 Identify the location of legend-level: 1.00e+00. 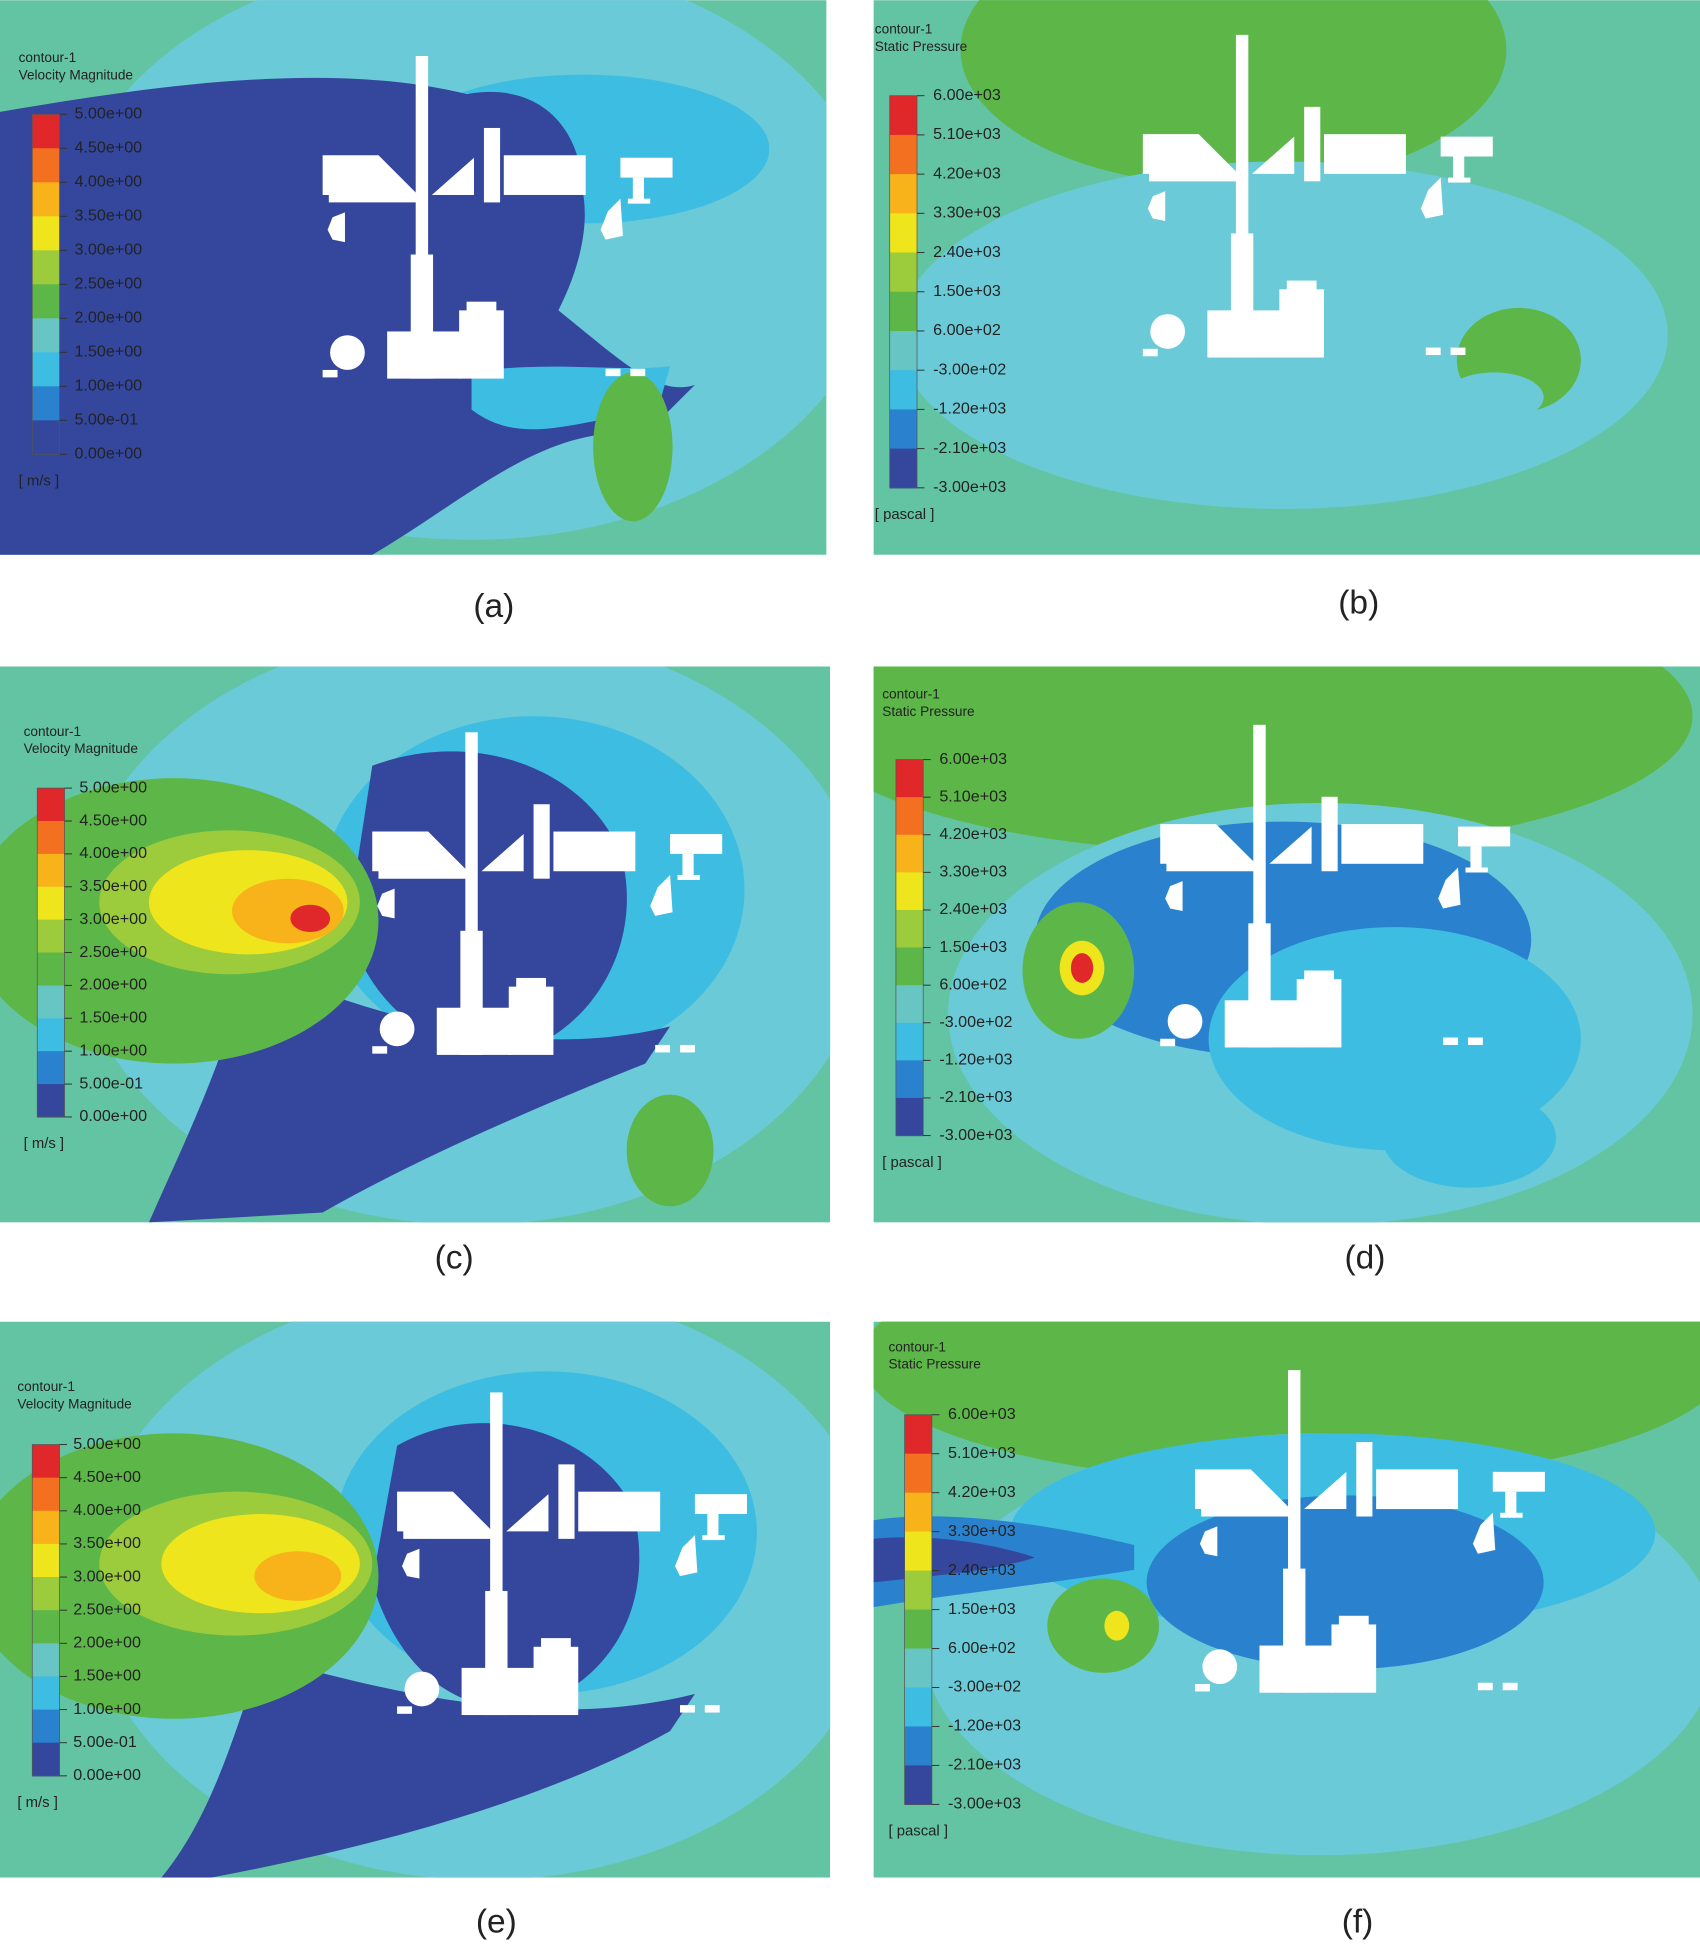
(108, 386).